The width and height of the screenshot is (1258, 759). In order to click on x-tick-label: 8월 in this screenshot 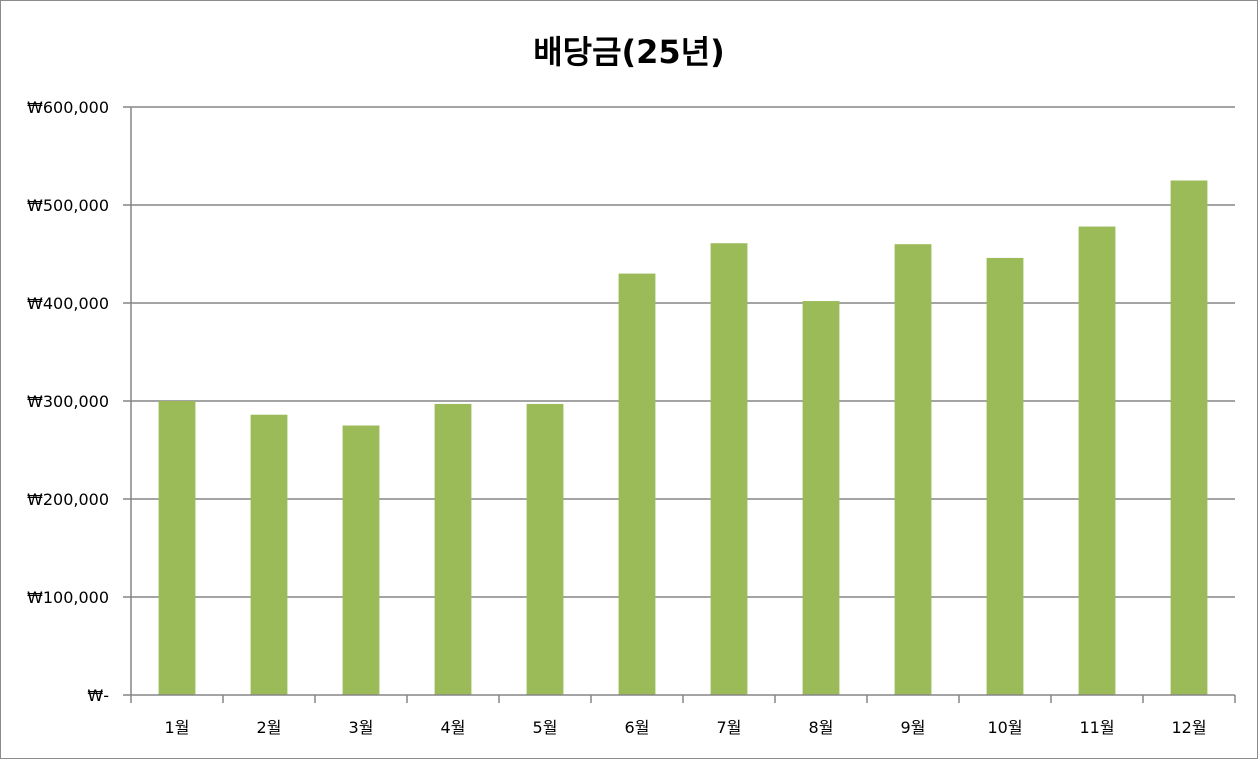, I will do `click(821, 727)`.